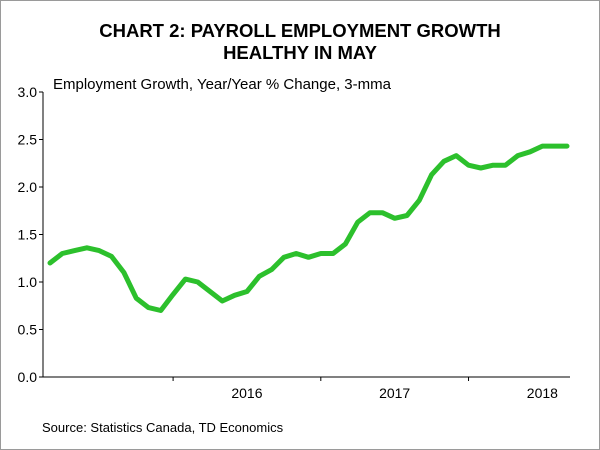 This screenshot has width=600, height=450. What do you see at coordinates (163, 427) in the screenshot?
I see `source-note: Source: Statistics Canada, TD Economics` at bounding box center [163, 427].